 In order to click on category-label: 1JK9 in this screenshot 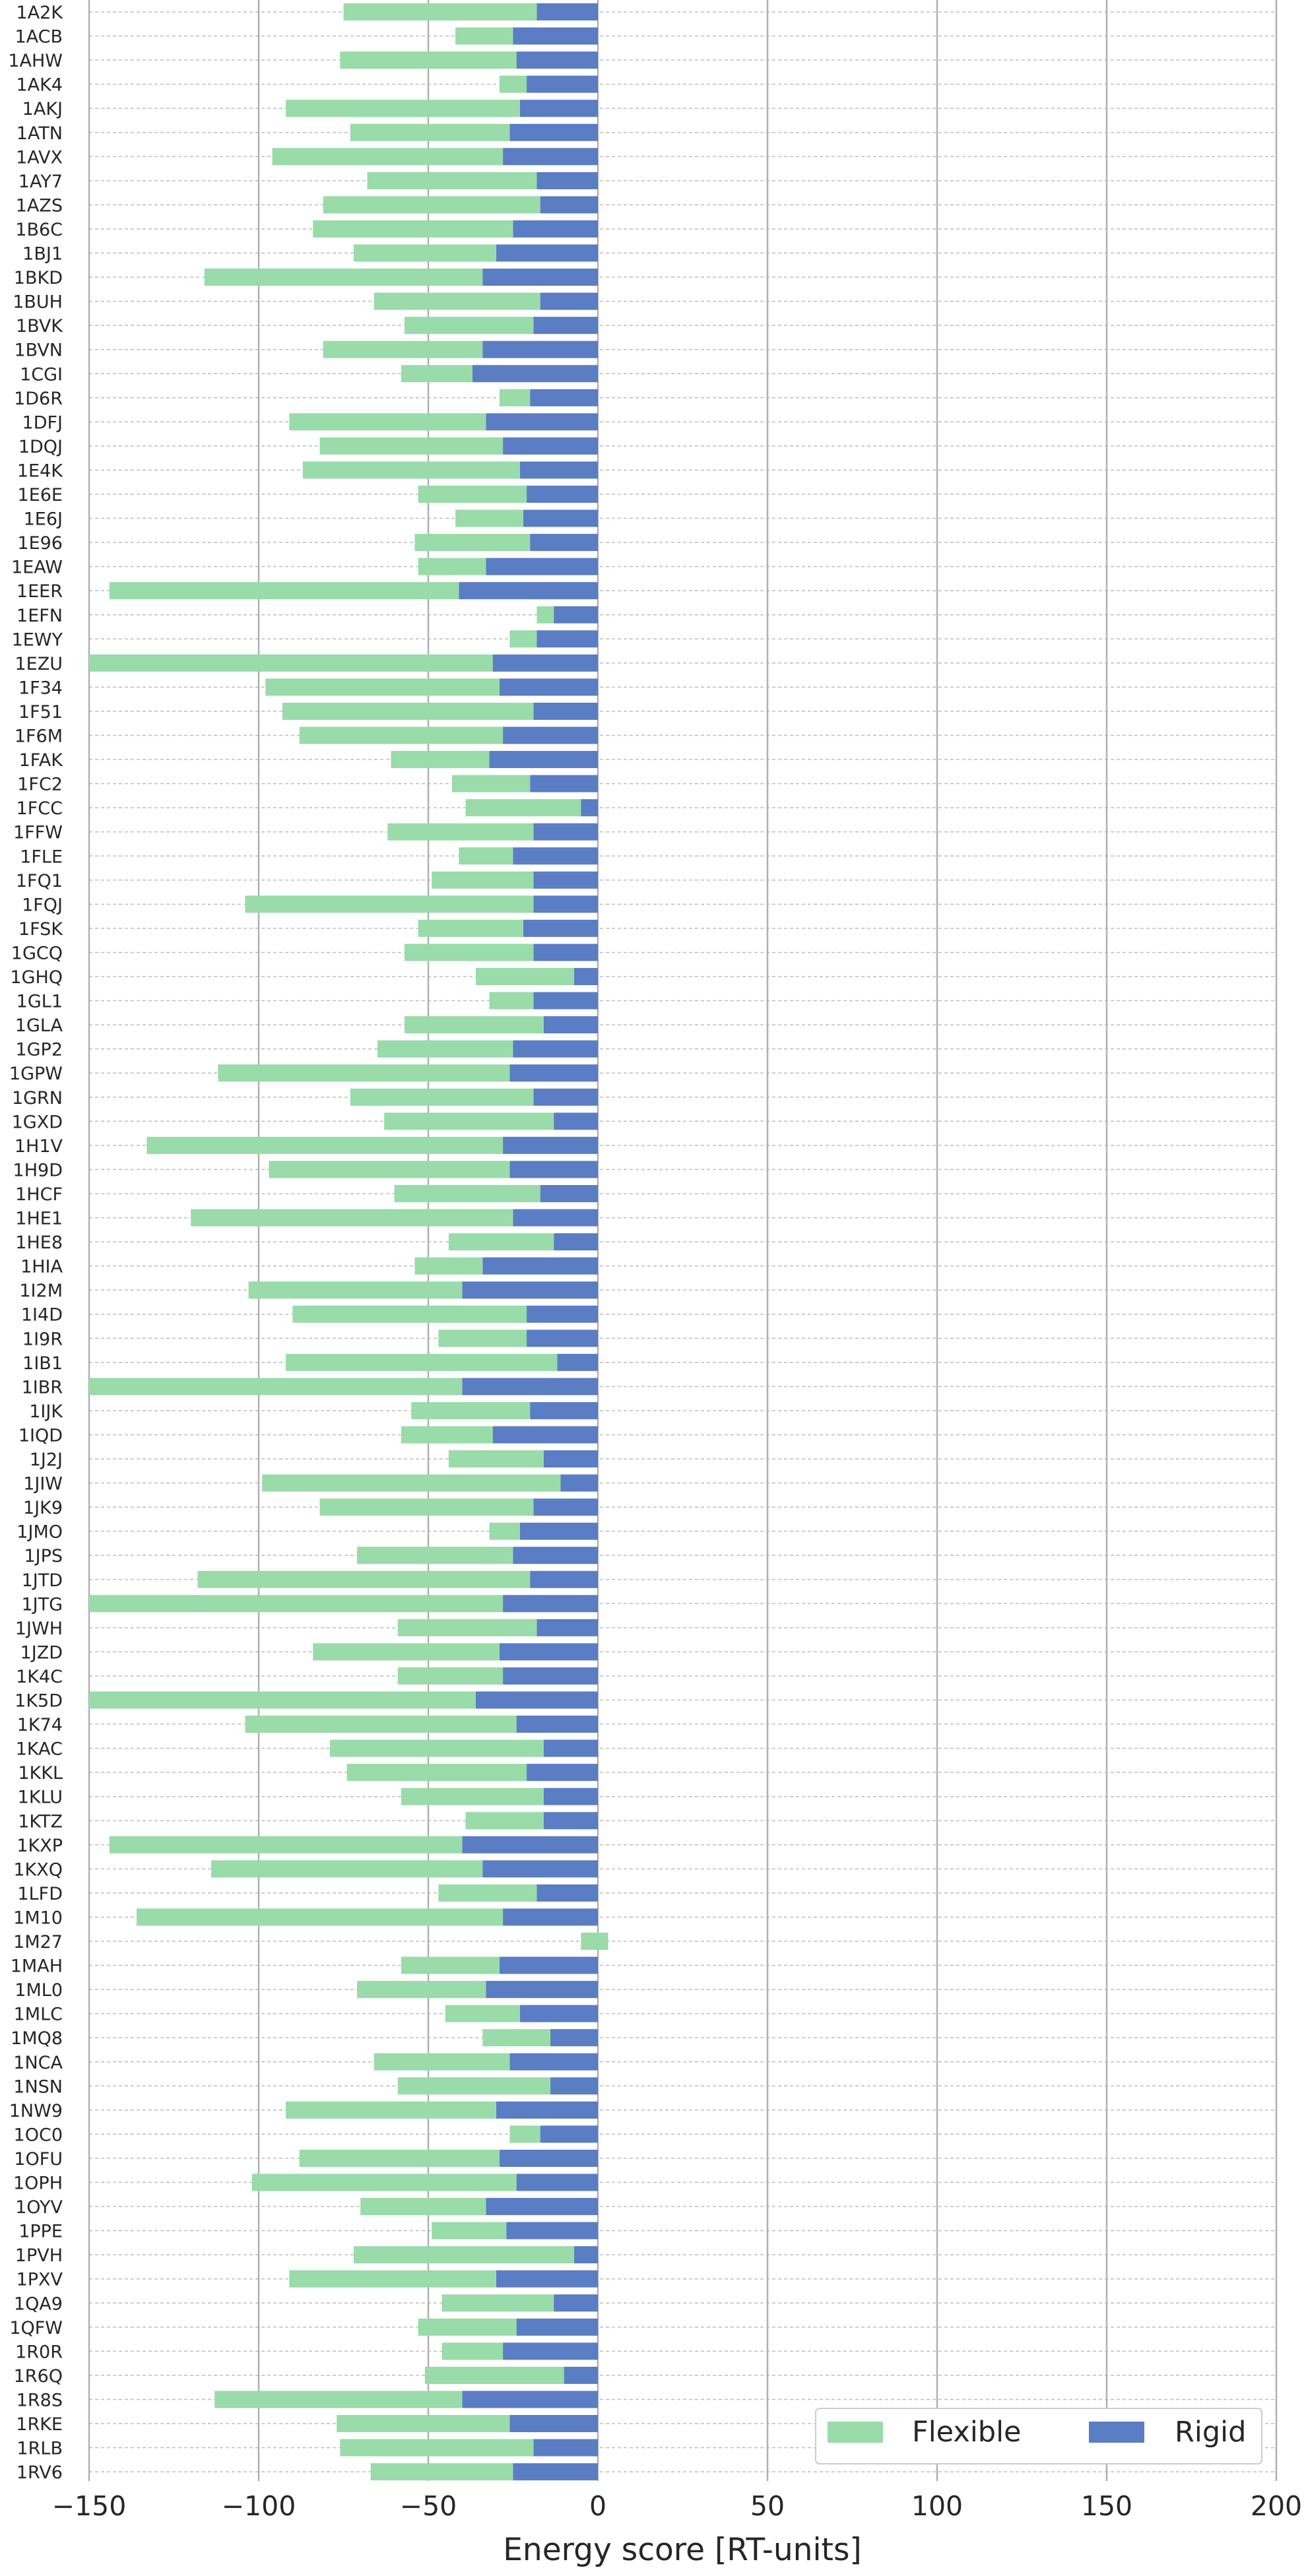, I will do `click(43, 1508)`.